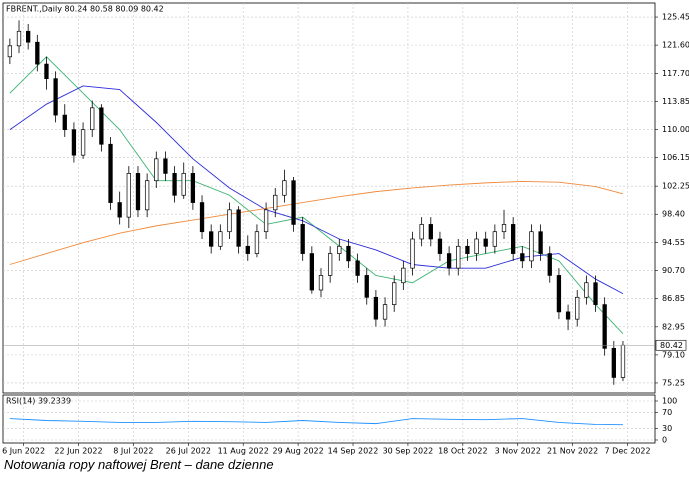 The width and height of the screenshot is (689, 477). Describe the element at coordinates (316, 422) in the screenshot. I see `rsi-line` at that location.